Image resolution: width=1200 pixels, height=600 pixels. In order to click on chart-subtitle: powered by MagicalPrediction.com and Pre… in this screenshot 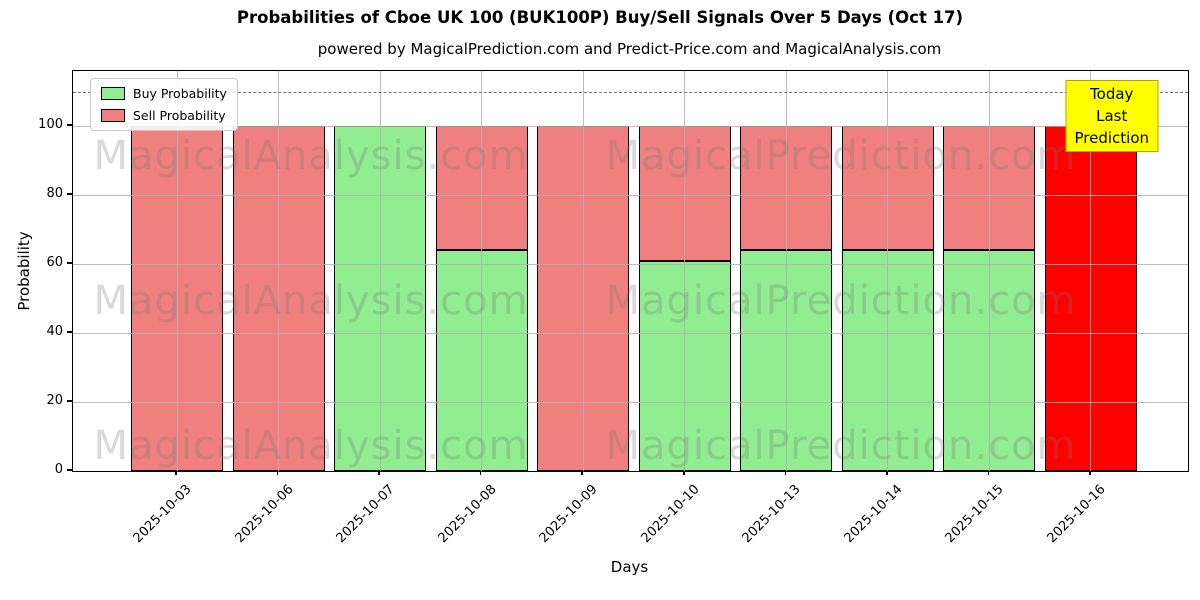, I will do `click(629, 49)`.